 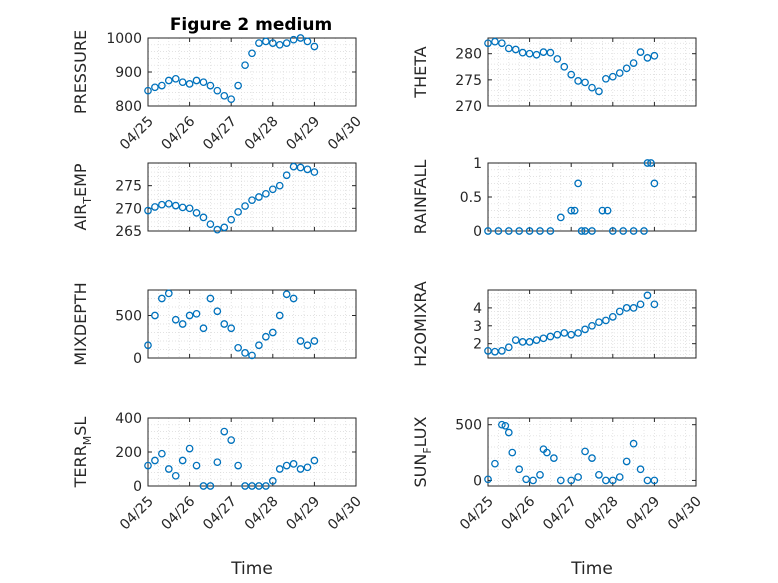 I want to click on y-axis-label: THETA, so click(x=420, y=72).